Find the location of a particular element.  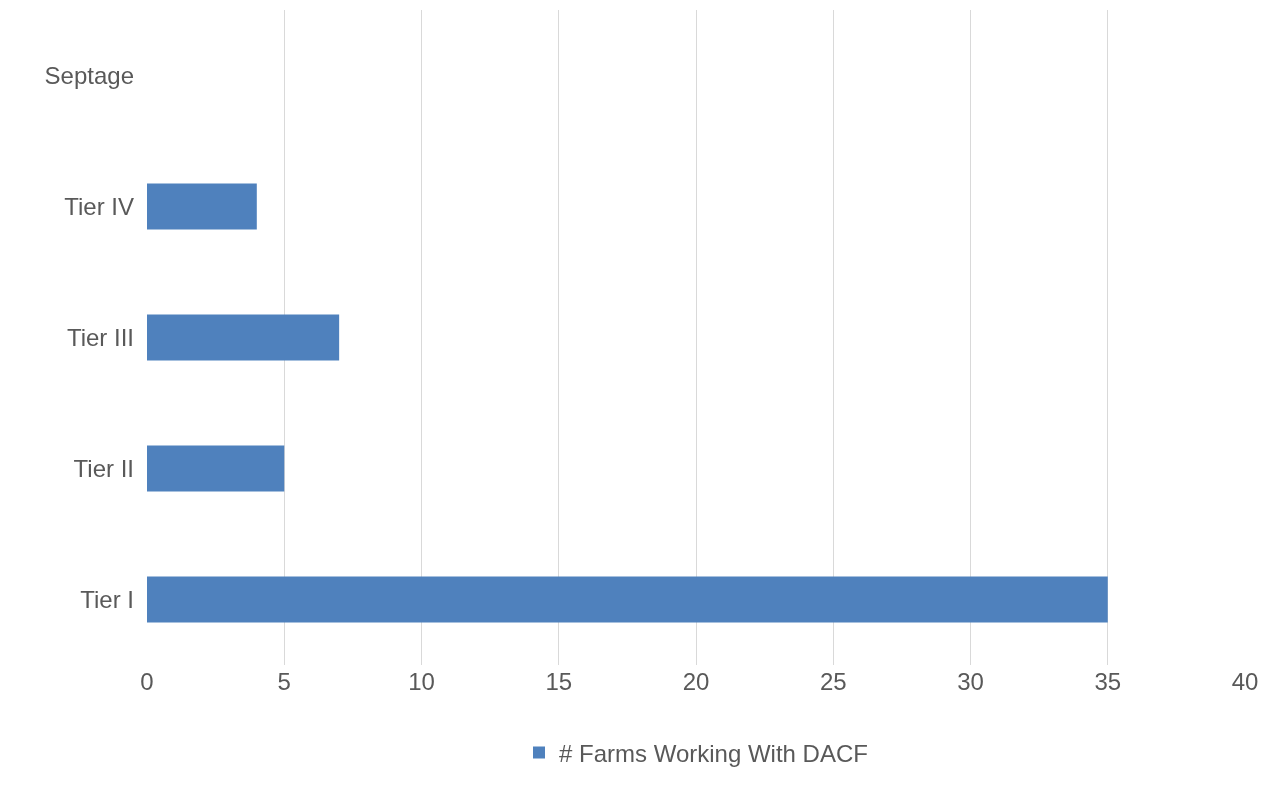

y-tick-label: Tier III is located at coordinates (100, 337).